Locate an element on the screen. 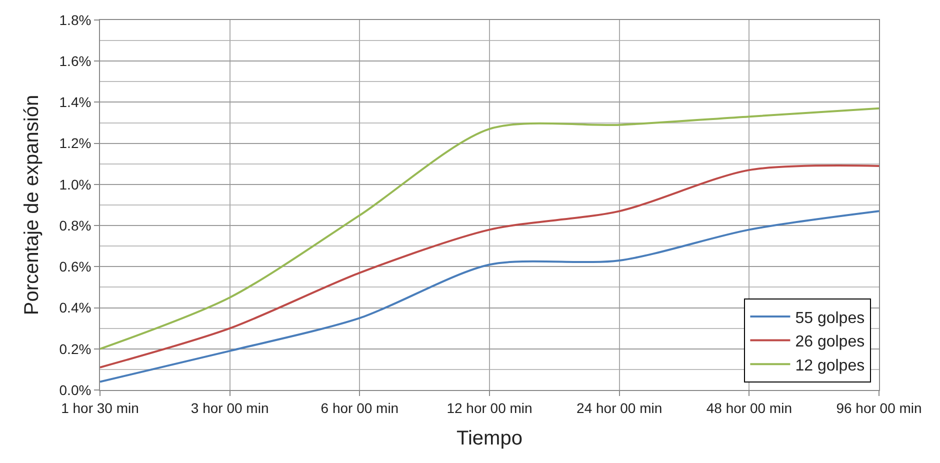  x-tick-label: 48 hor 00 min is located at coordinates (749, 408).